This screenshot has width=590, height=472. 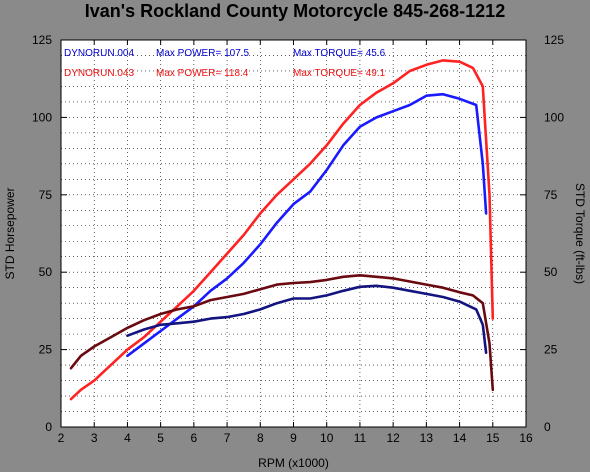 I want to click on x-tick-label: 14, so click(x=460, y=438).